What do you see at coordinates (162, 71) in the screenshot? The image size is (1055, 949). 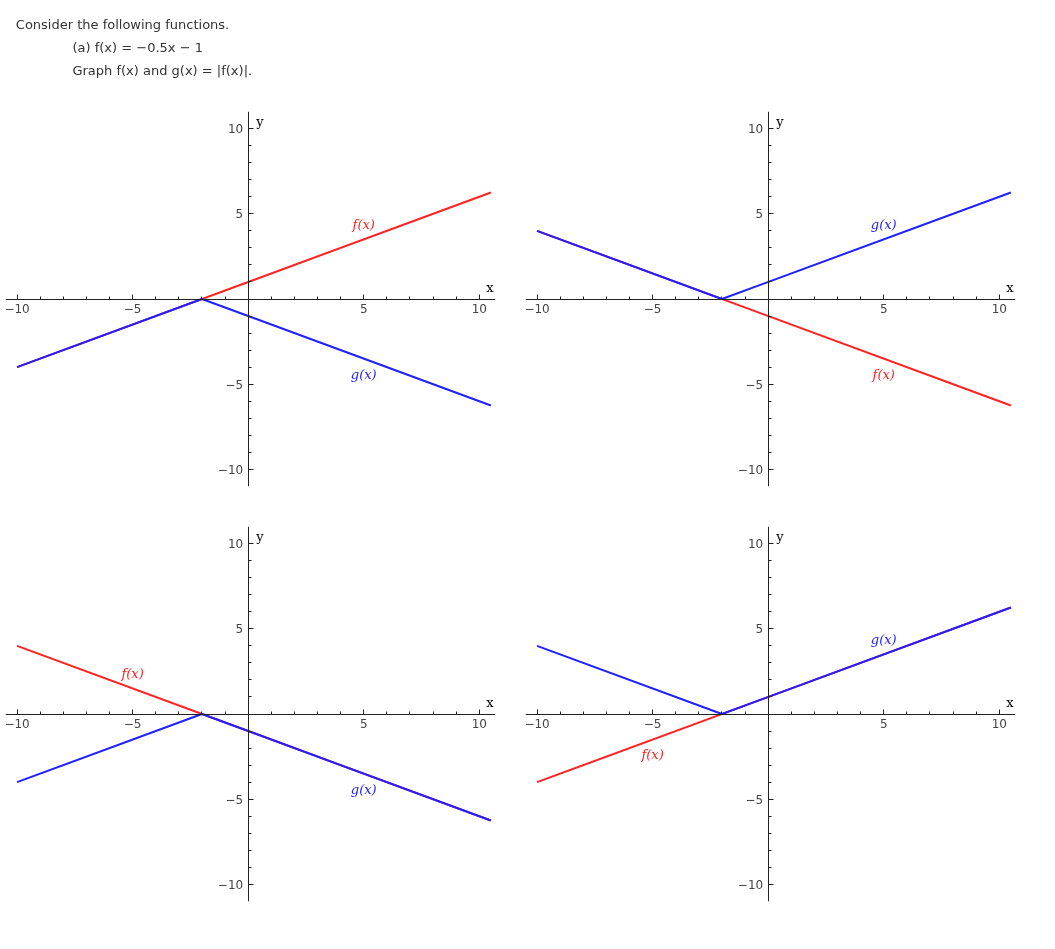 I see `text: Graph f(x) and g(x) = |f(x)|.` at bounding box center [162, 71].